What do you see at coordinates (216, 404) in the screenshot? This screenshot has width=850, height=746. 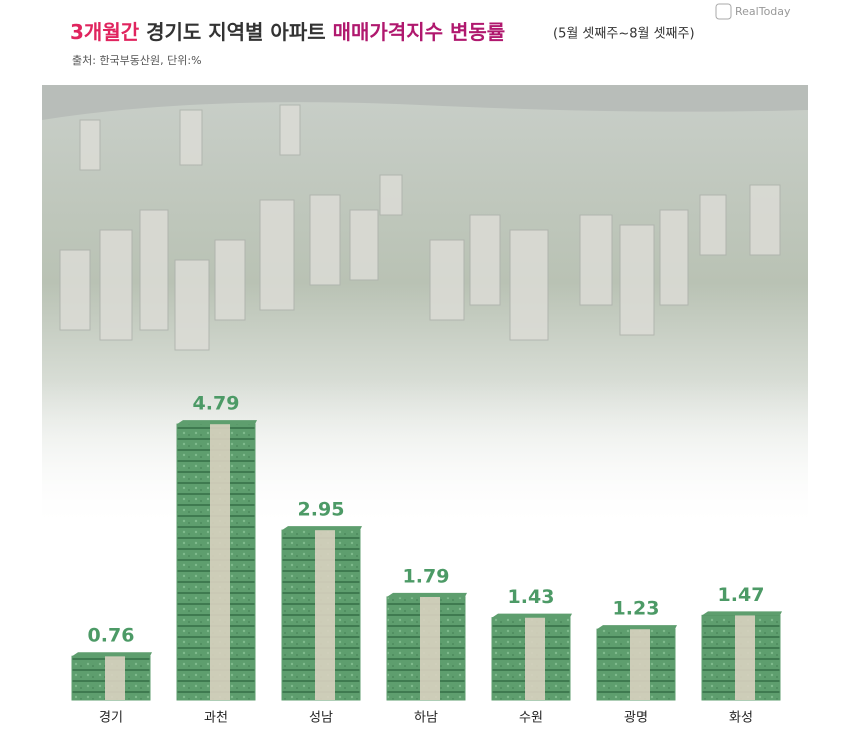 I see `value-label: 4.79` at bounding box center [216, 404].